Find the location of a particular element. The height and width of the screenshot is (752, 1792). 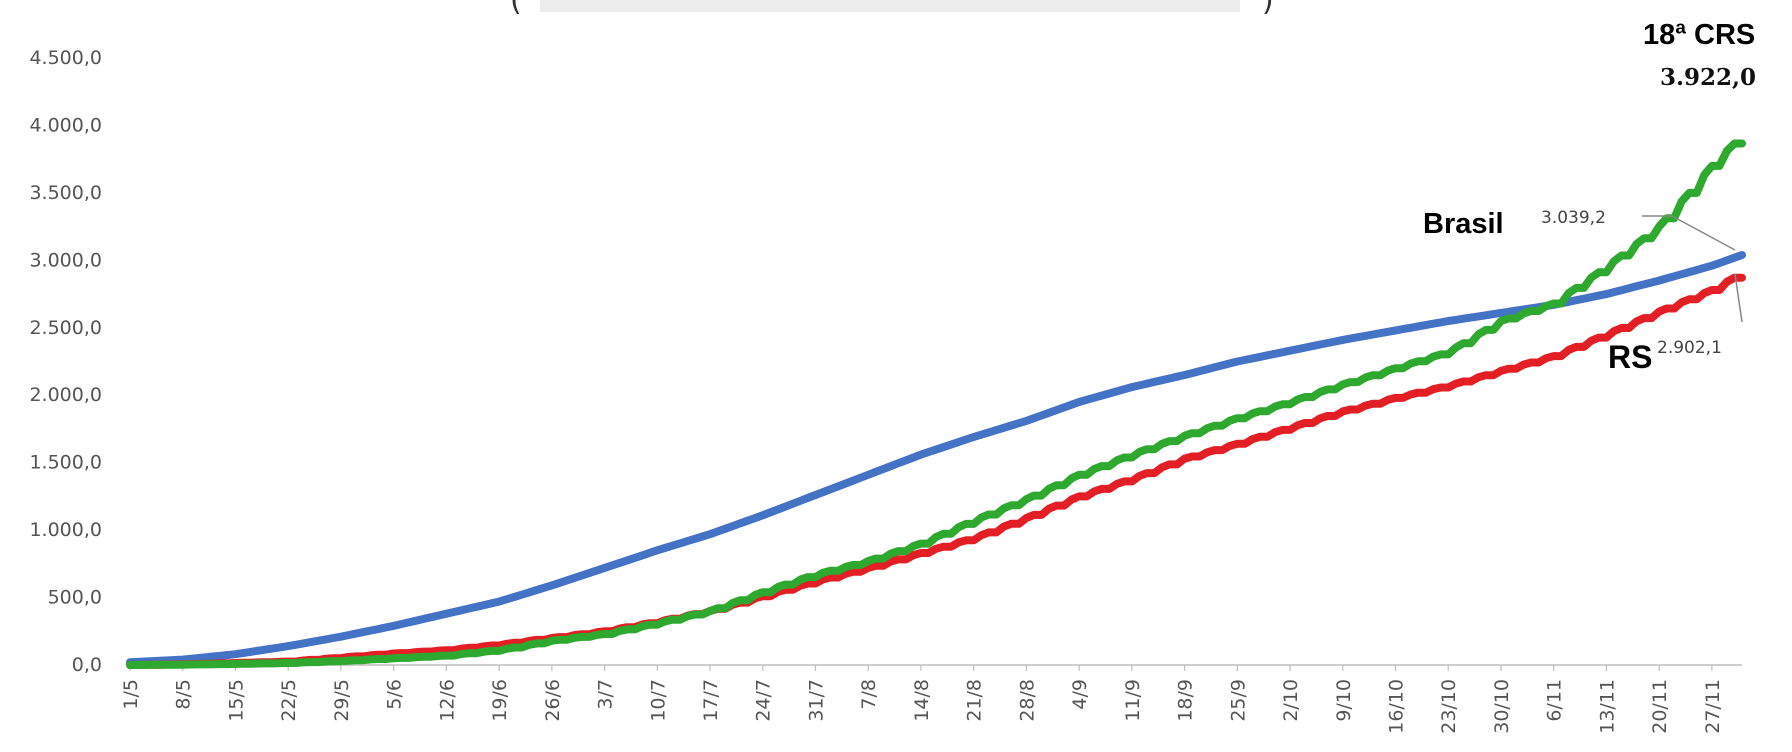

series-label-brasil: Brasil is located at coordinates (1463, 224).